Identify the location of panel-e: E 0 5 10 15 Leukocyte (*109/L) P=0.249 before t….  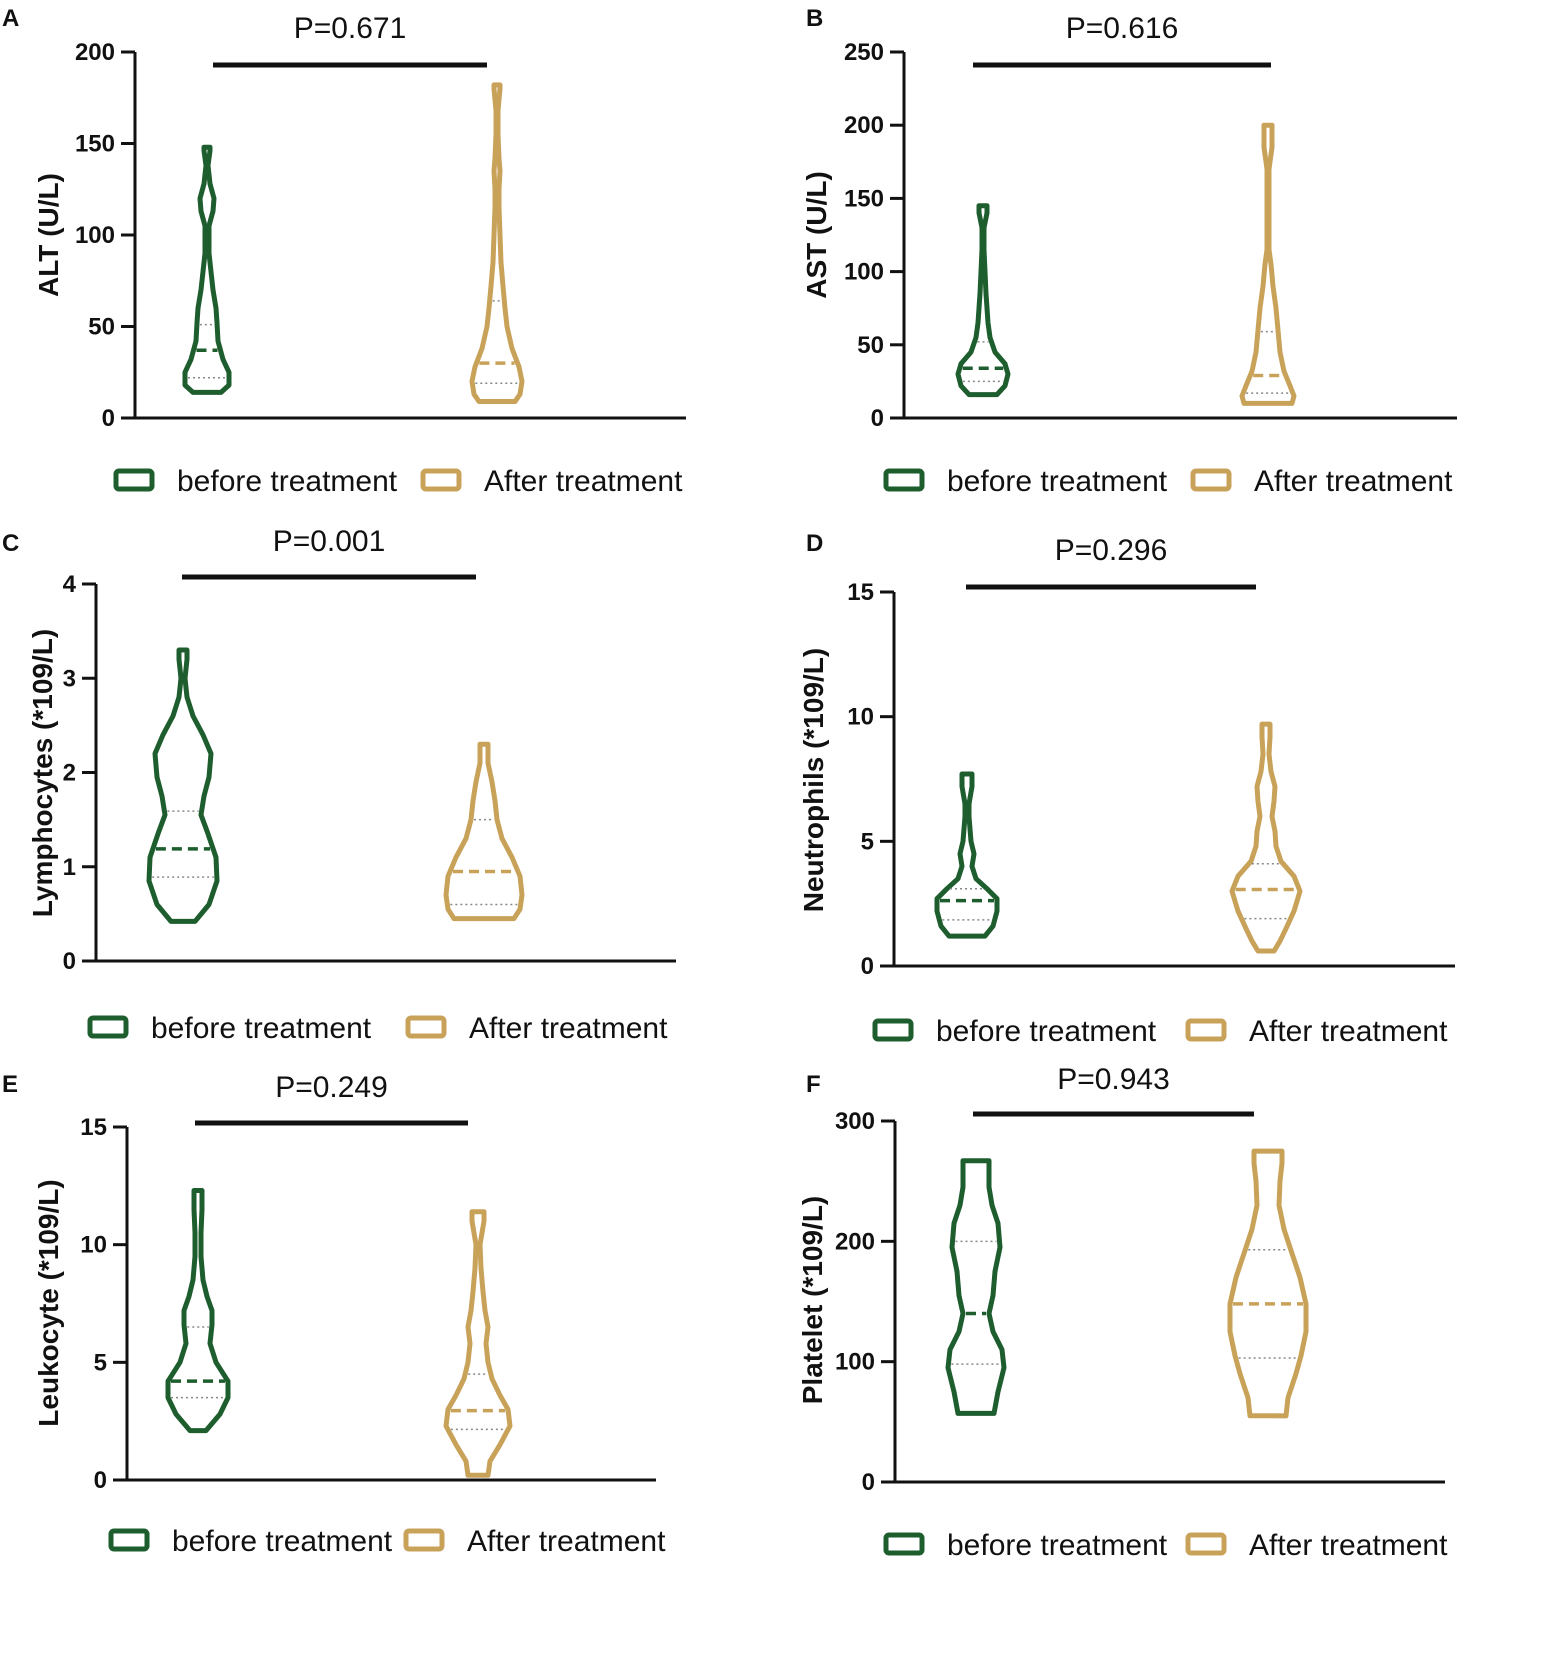
(334, 1314).